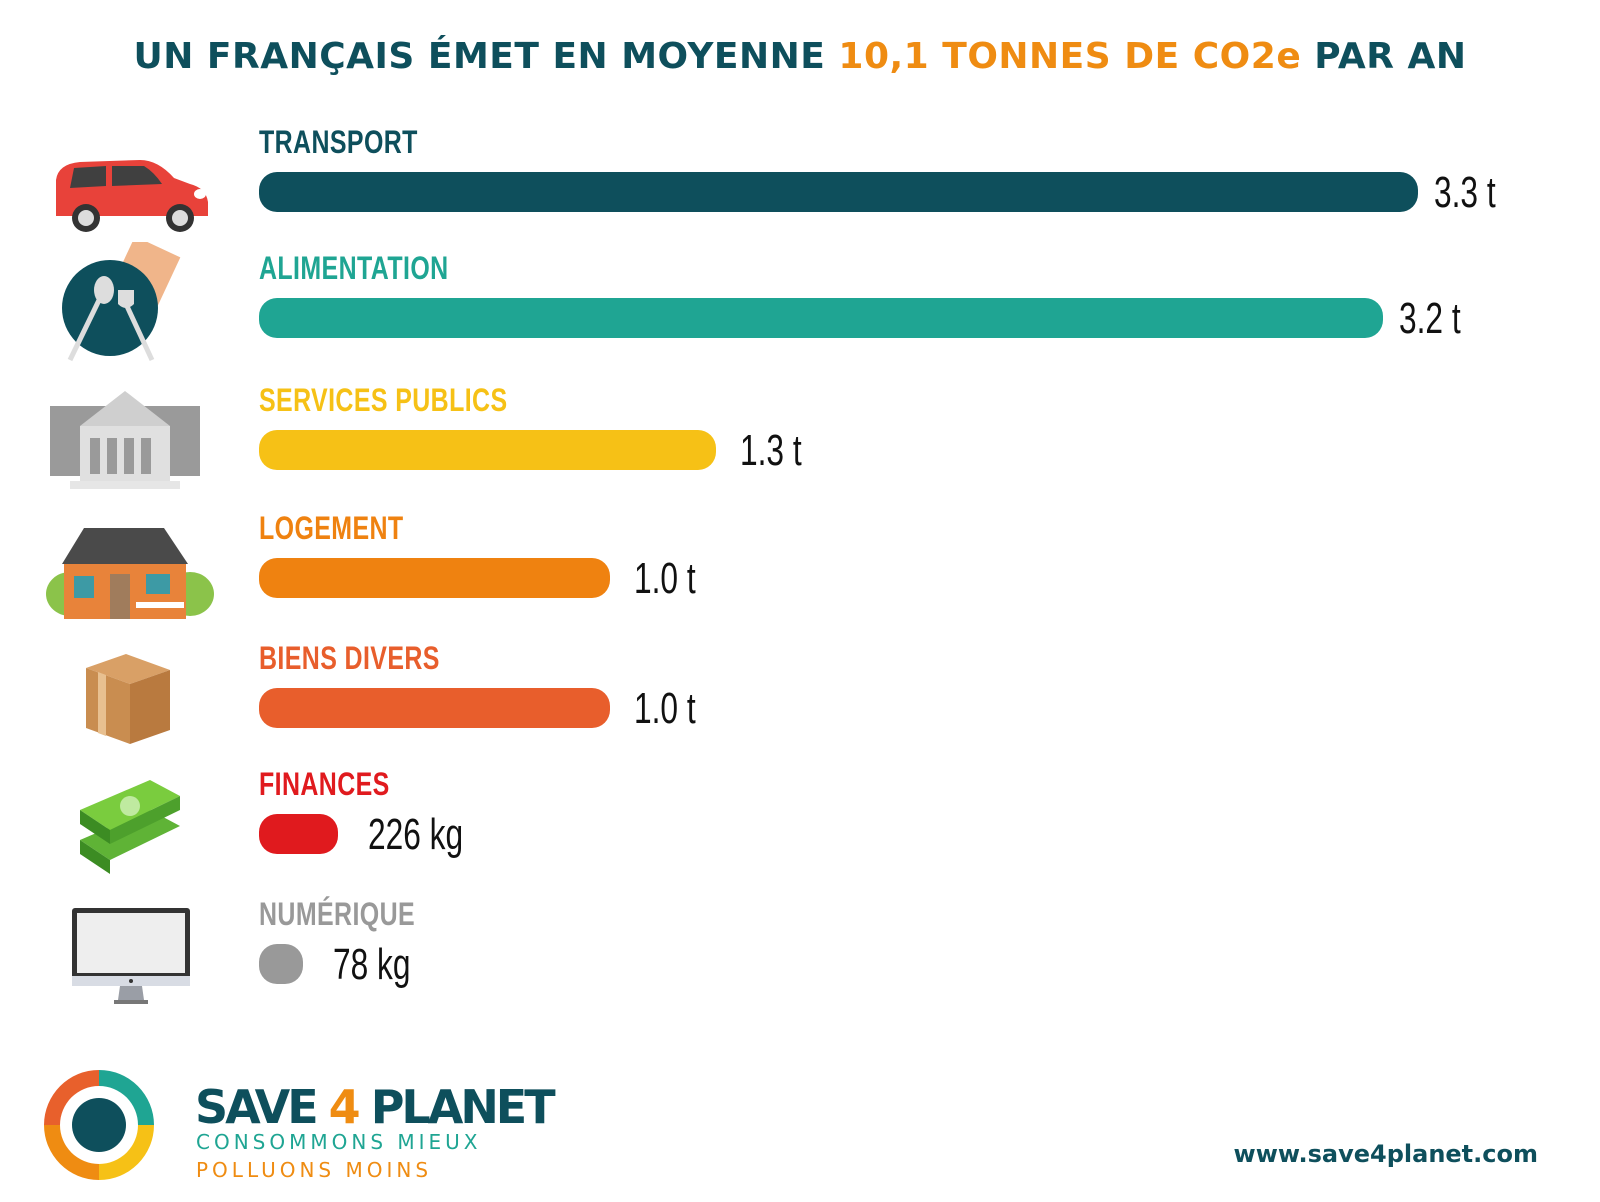  What do you see at coordinates (800, 826) in the screenshot?
I see `chart-row: FINANCES 226 kg` at bounding box center [800, 826].